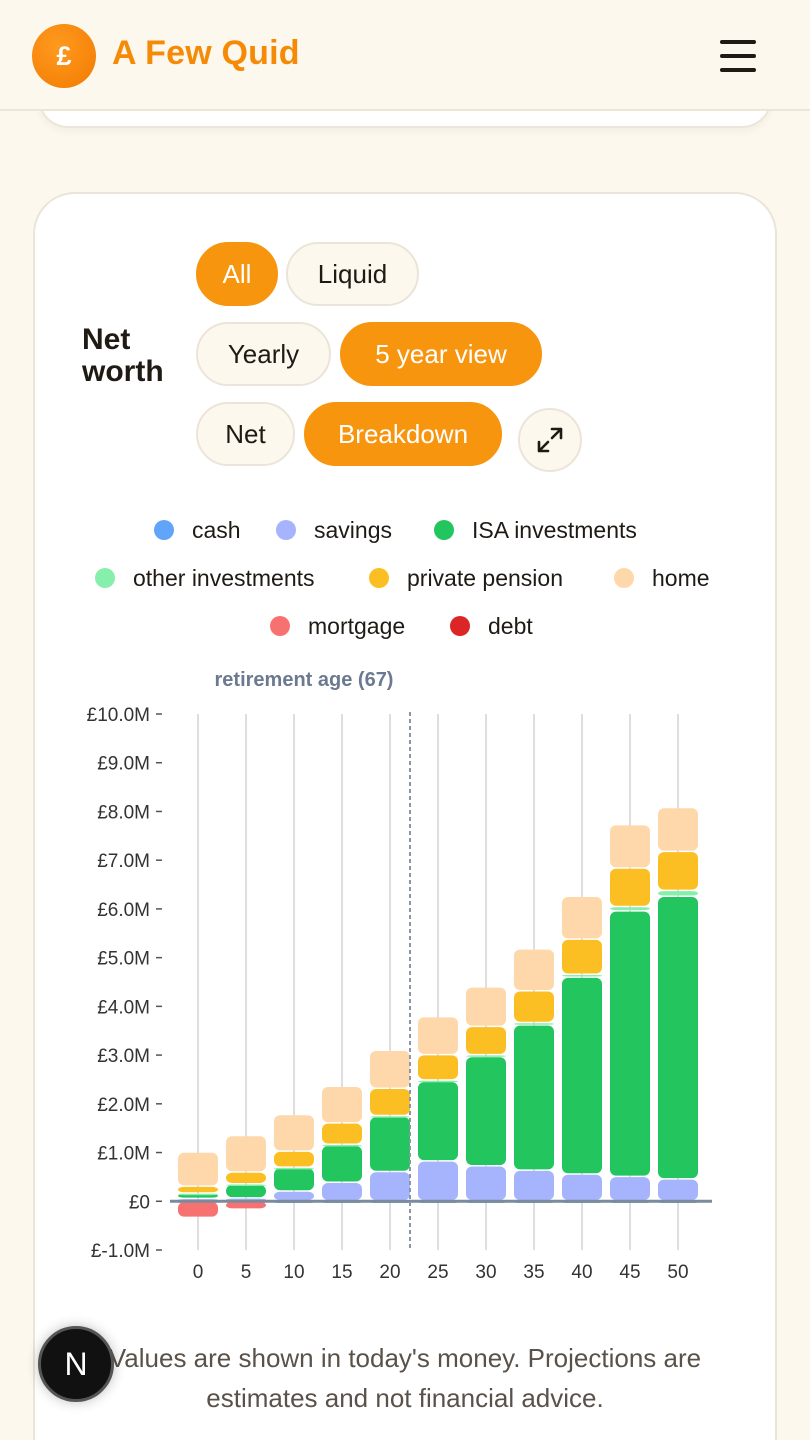 The width and height of the screenshot is (810, 1440). Describe the element at coordinates (533, 1272) in the screenshot. I see `x-tick-label: 35` at that location.